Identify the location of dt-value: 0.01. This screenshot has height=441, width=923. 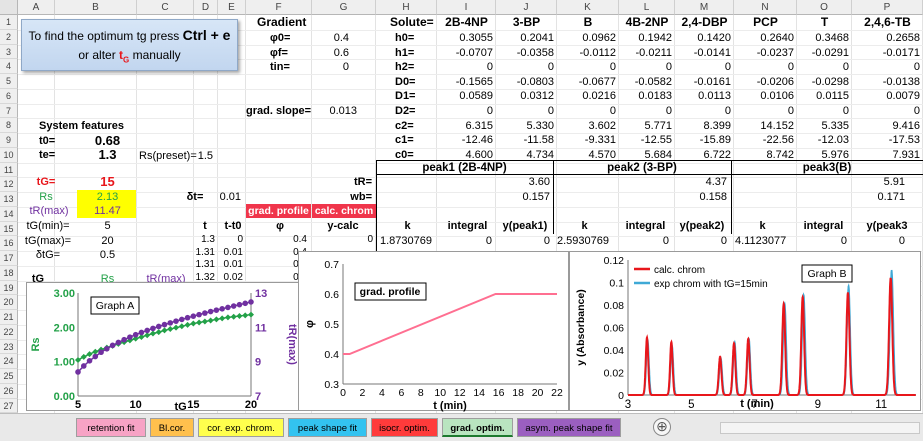
(230, 197).